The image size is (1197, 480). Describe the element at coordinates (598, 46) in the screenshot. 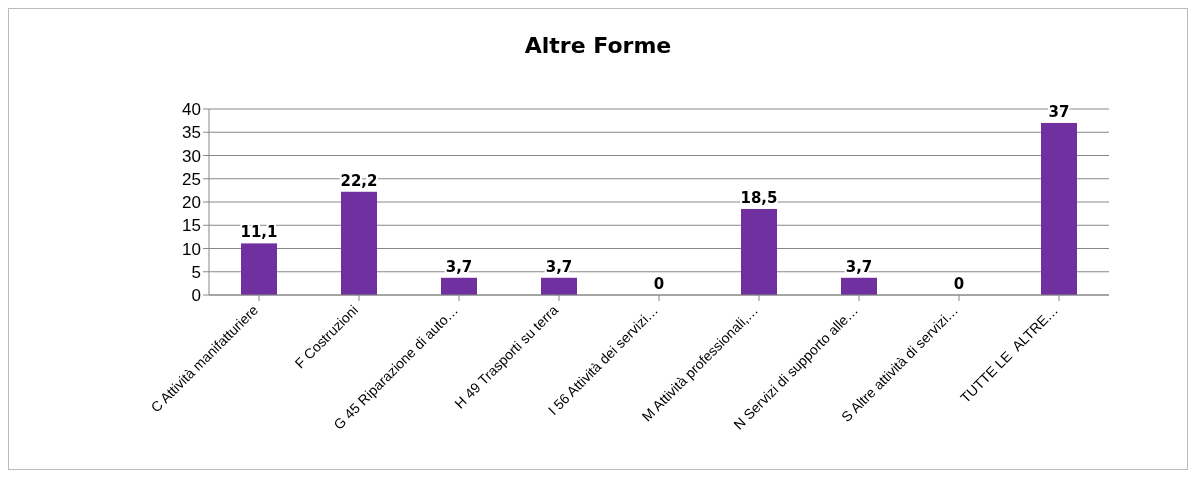

I see `chart-title: Altre Forme` at that location.